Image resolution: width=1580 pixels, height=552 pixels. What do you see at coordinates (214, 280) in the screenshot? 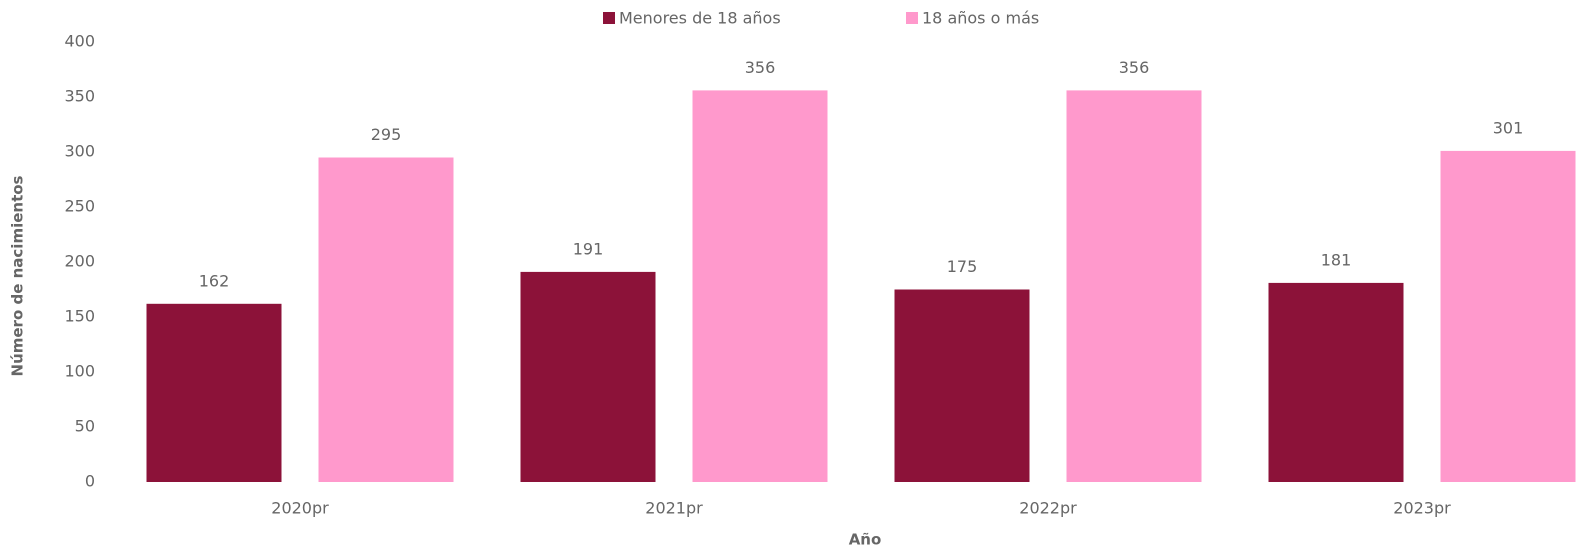
I see `value-label: 162` at bounding box center [214, 280].